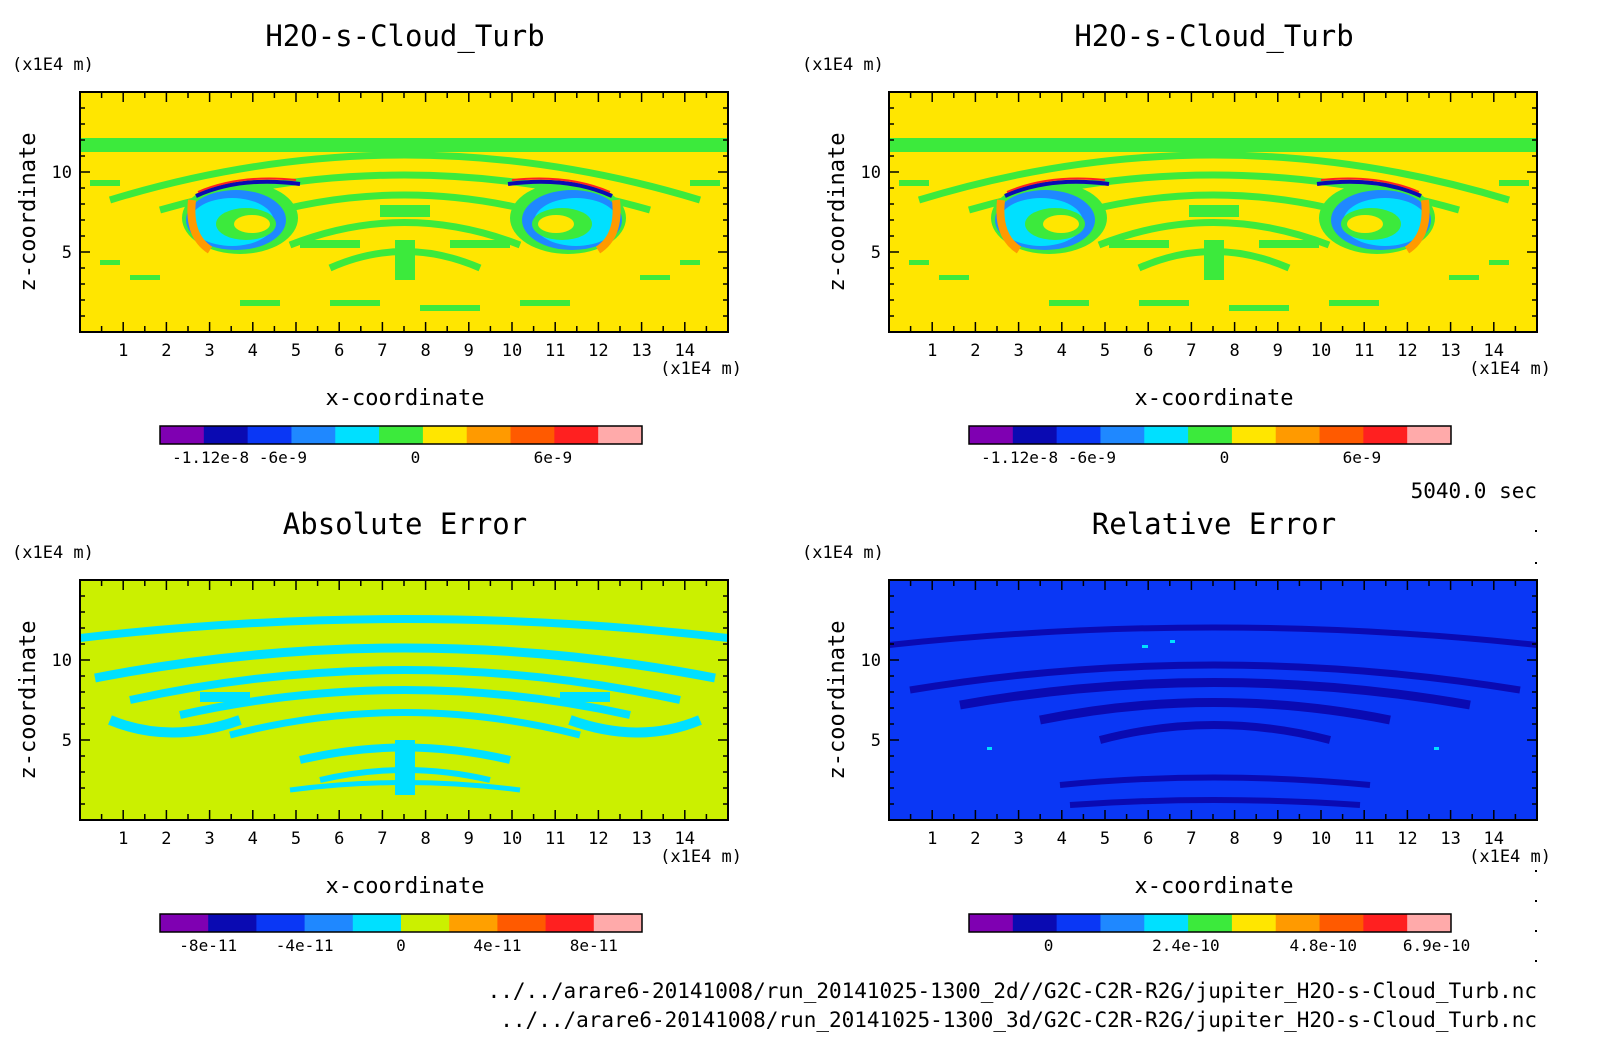  Describe the element at coordinates (209, 351) in the screenshot. I see `x-tick-label: 3` at that location.